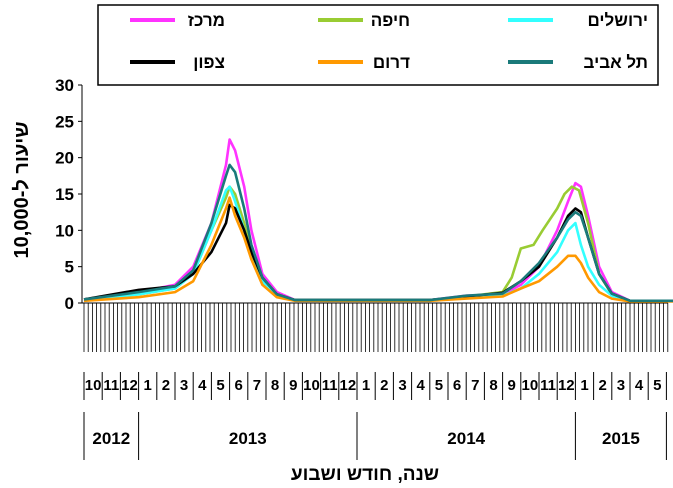 This screenshot has width=673, height=488. Describe the element at coordinates (466, 438) in the screenshot. I see `year-label: 2014` at that location.